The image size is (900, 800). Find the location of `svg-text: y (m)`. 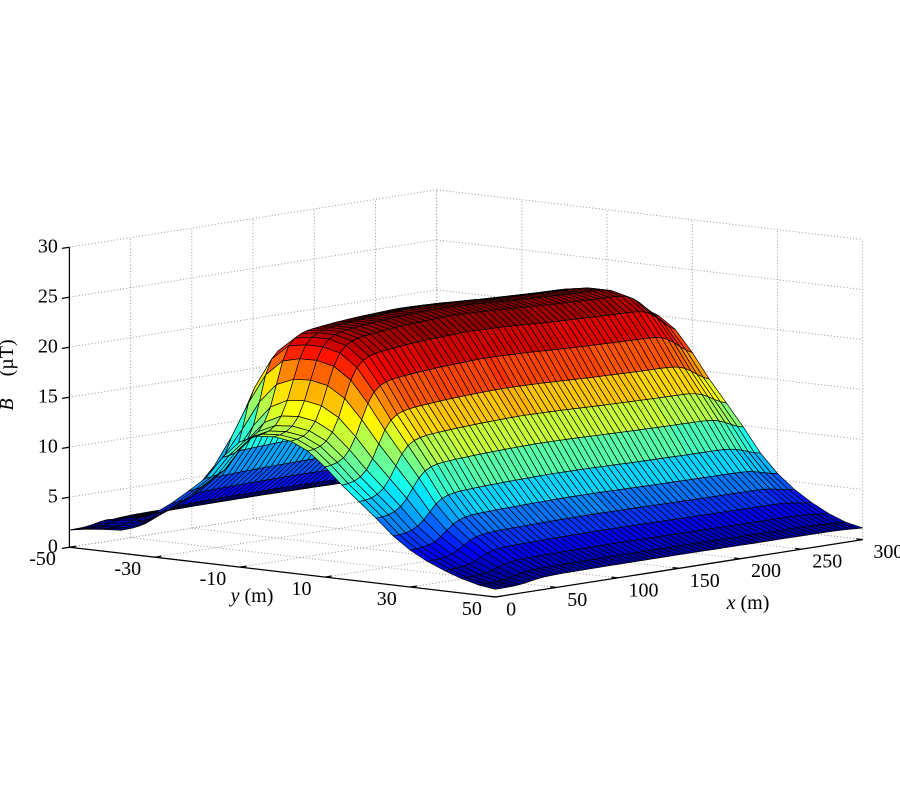

svg-text: y (m) is located at coordinates (251, 596).